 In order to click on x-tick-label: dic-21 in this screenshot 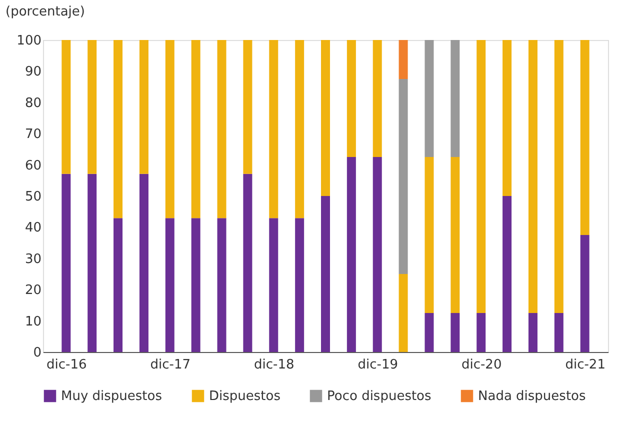, I will do `click(585, 365)`.